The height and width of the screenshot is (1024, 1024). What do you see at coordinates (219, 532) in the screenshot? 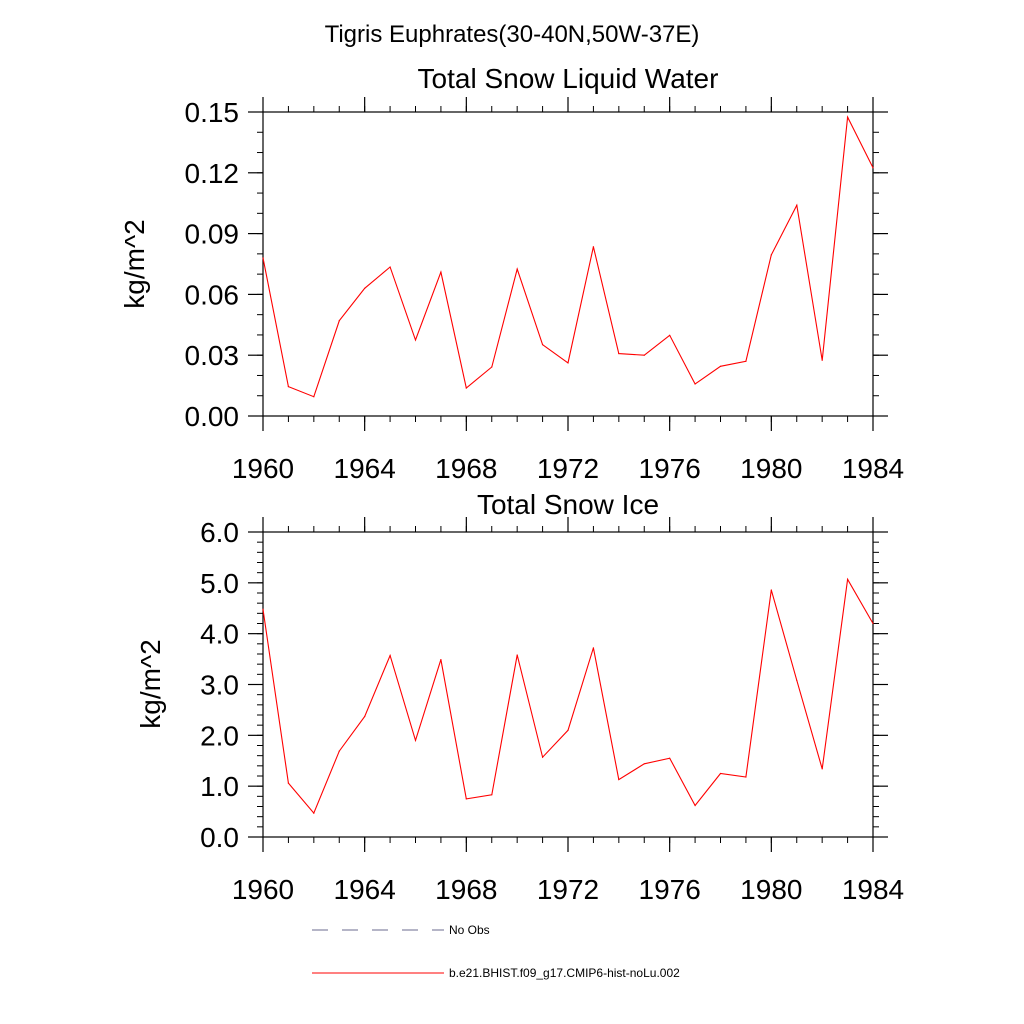
I see `y-tick-label: 6.0` at bounding box center [219, 532].